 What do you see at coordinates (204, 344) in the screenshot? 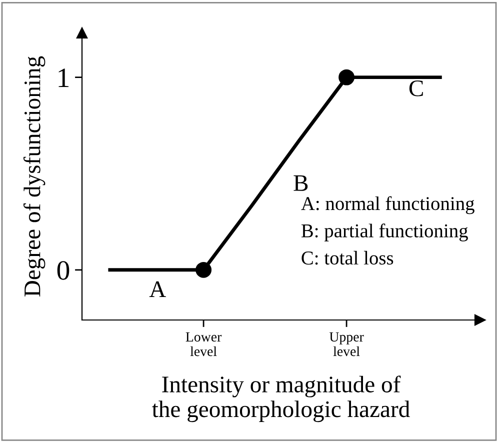
I see `x-tick-label: Lower level` at bounding box center [204, 344].